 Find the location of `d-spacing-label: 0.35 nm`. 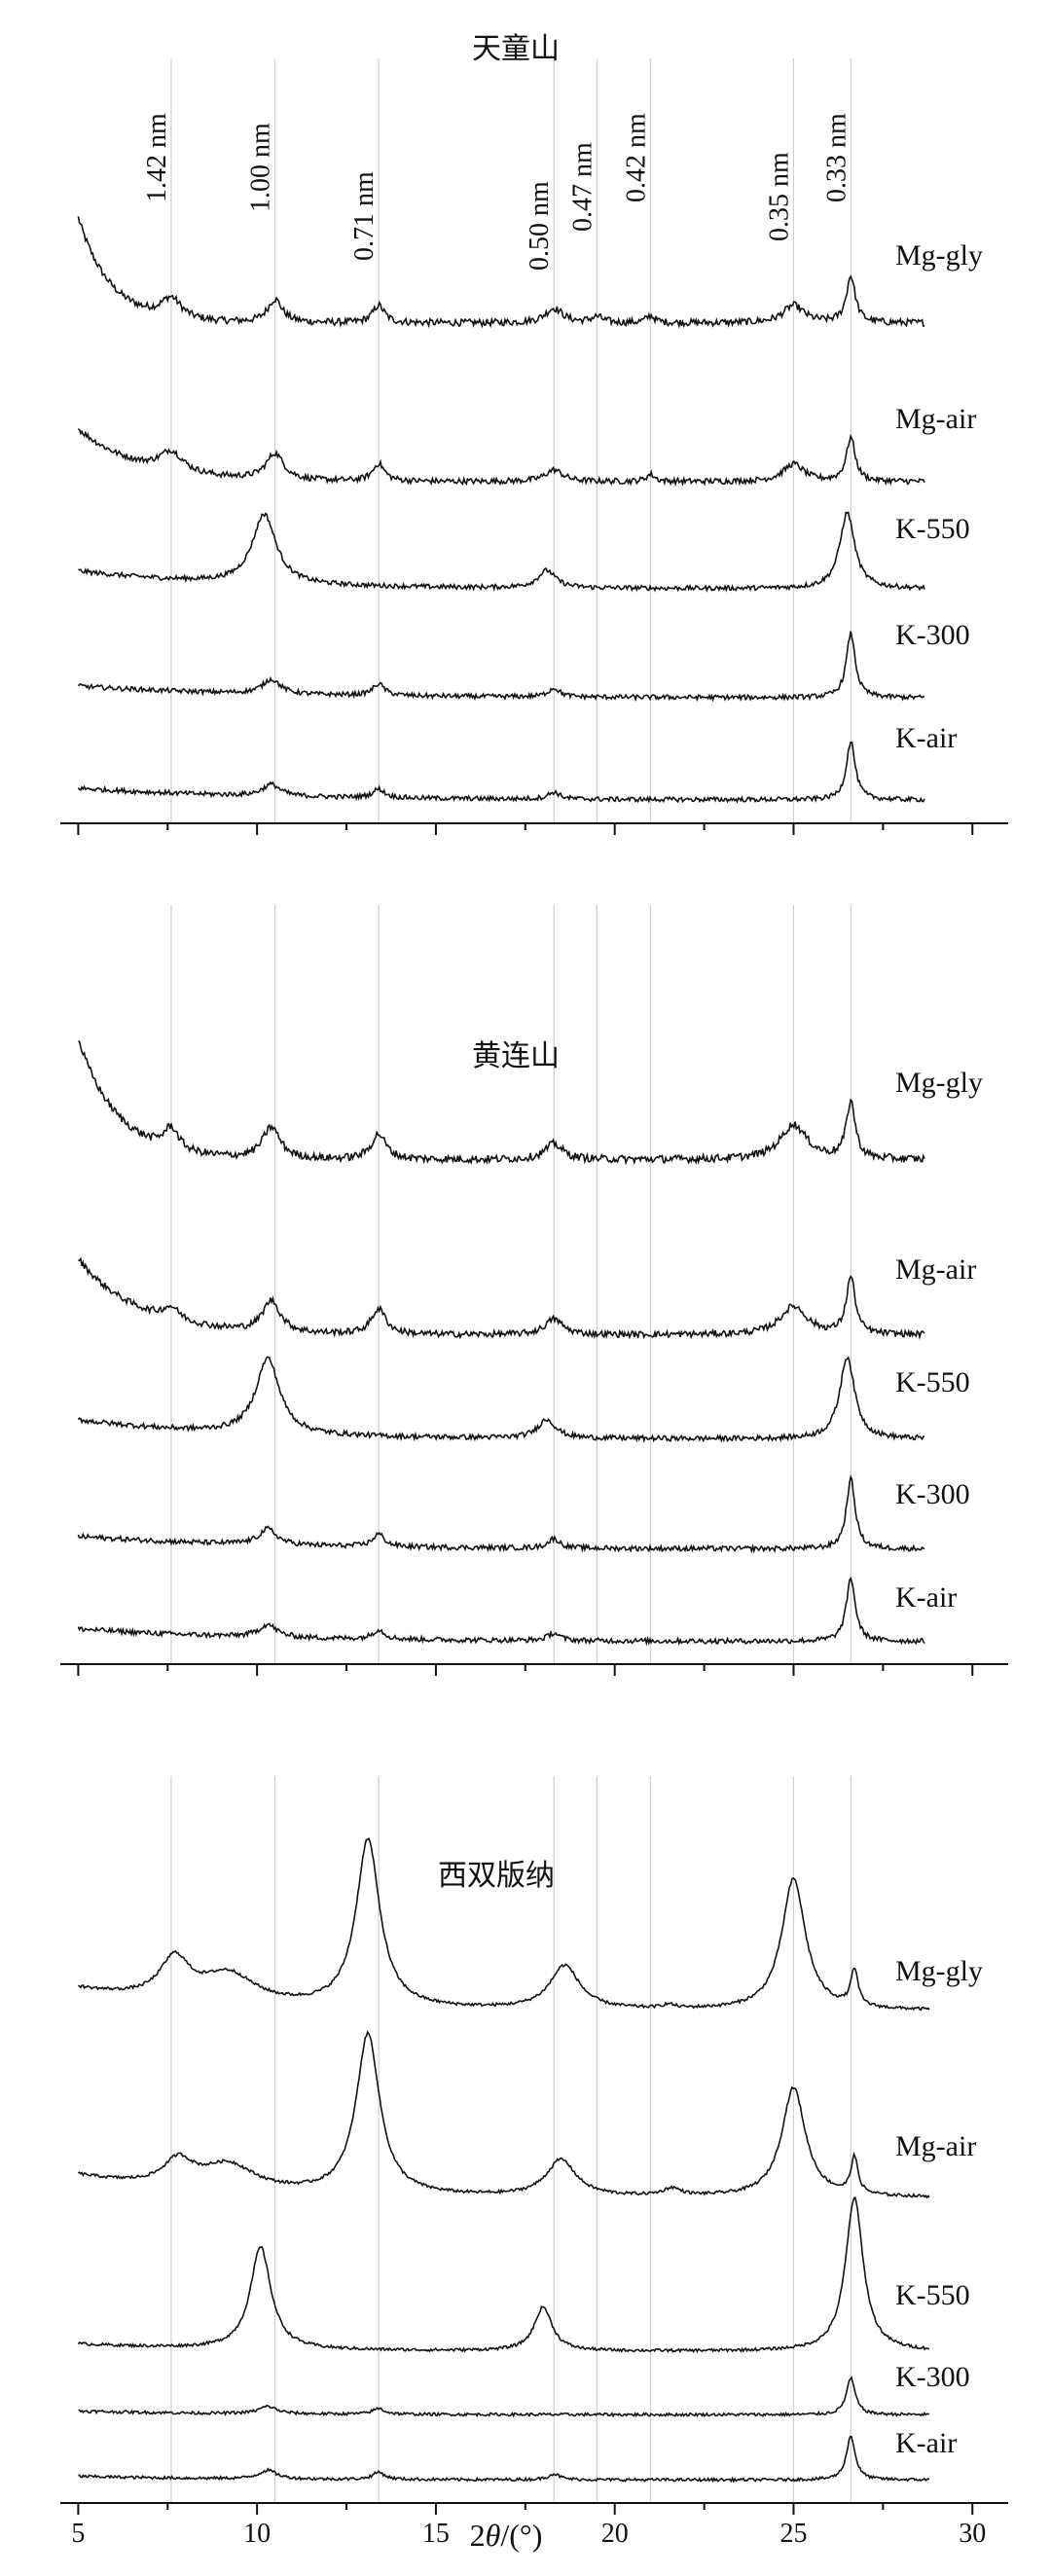

d-spacing-label: 0.35 nm is located at coordinates (779, 196).